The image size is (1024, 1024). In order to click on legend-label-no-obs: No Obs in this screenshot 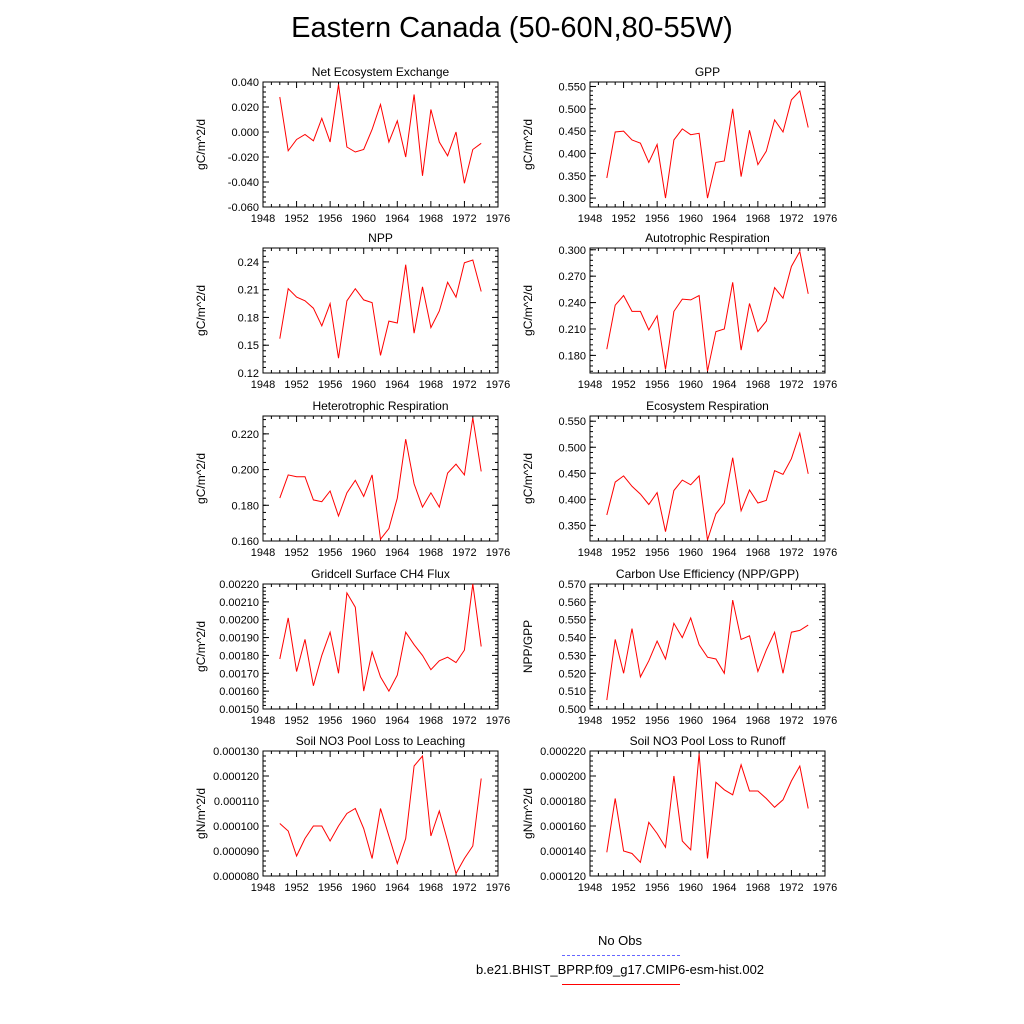, I will do `click(620, 940)`.